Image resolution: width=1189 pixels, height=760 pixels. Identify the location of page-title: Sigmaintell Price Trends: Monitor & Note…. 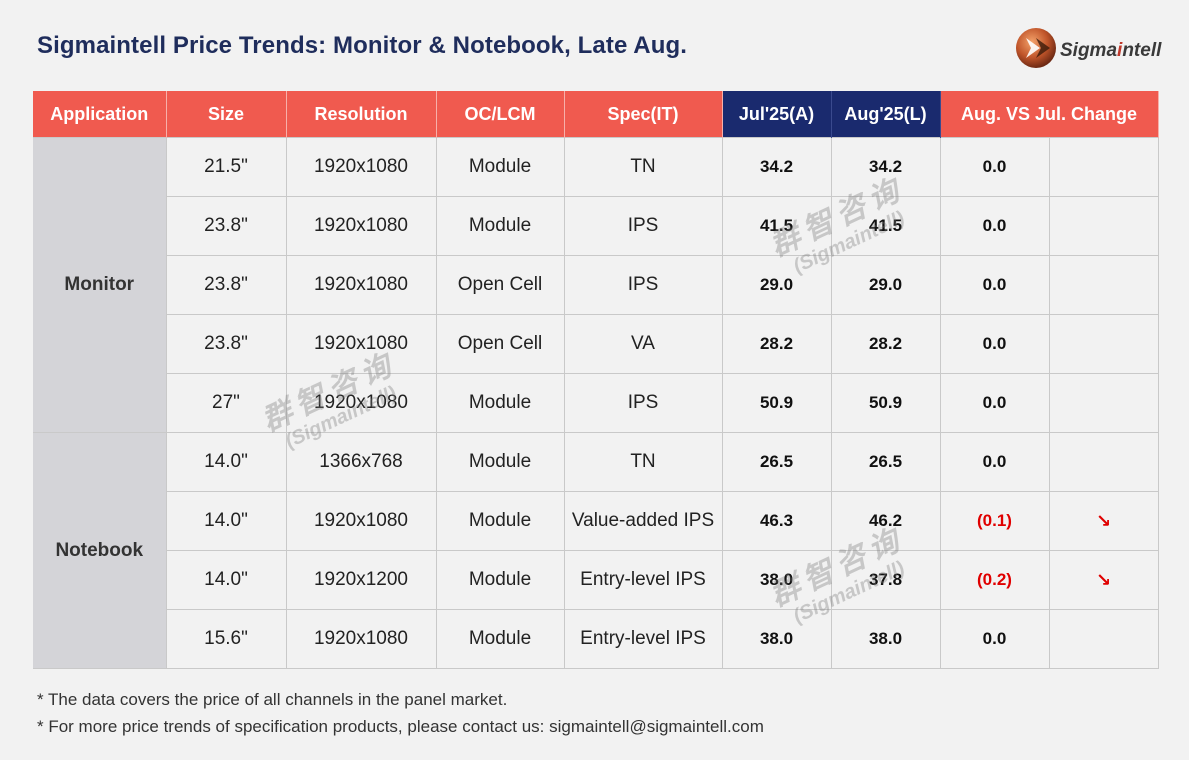
(362, 45).